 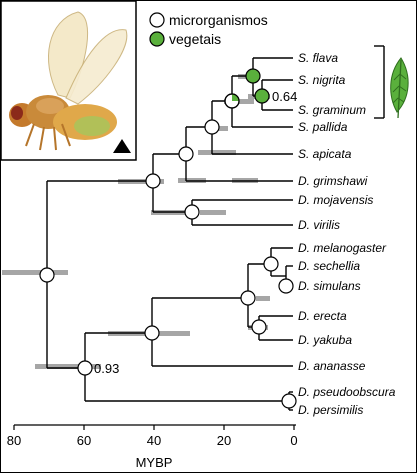 What do you see at coordinates (47, 275) in the screenshot?
I see `node-root` at bounding box center [47, 275].